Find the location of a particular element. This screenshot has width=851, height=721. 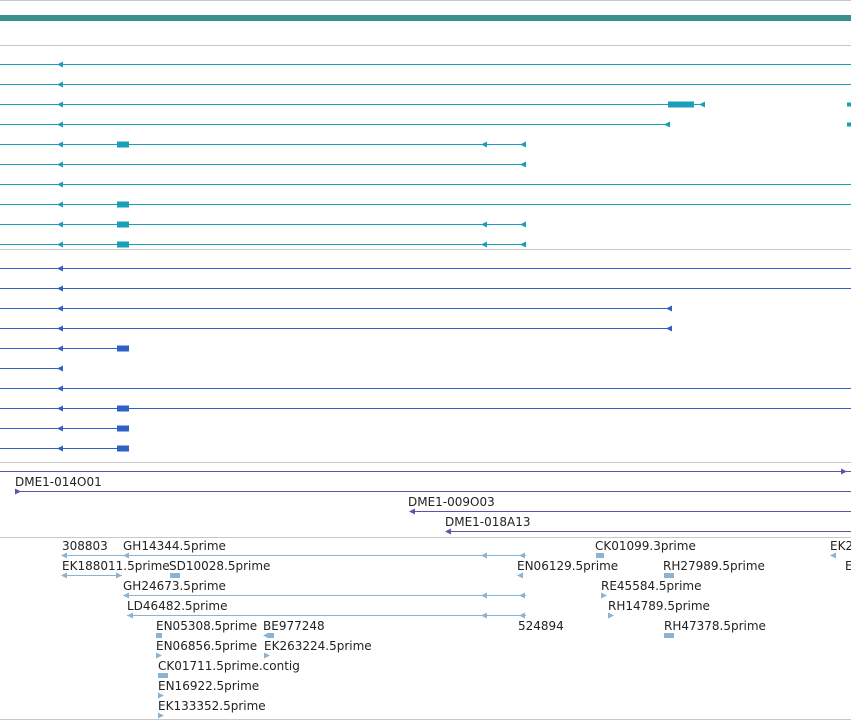

gene-span-track is located at coordinates (425, 18).